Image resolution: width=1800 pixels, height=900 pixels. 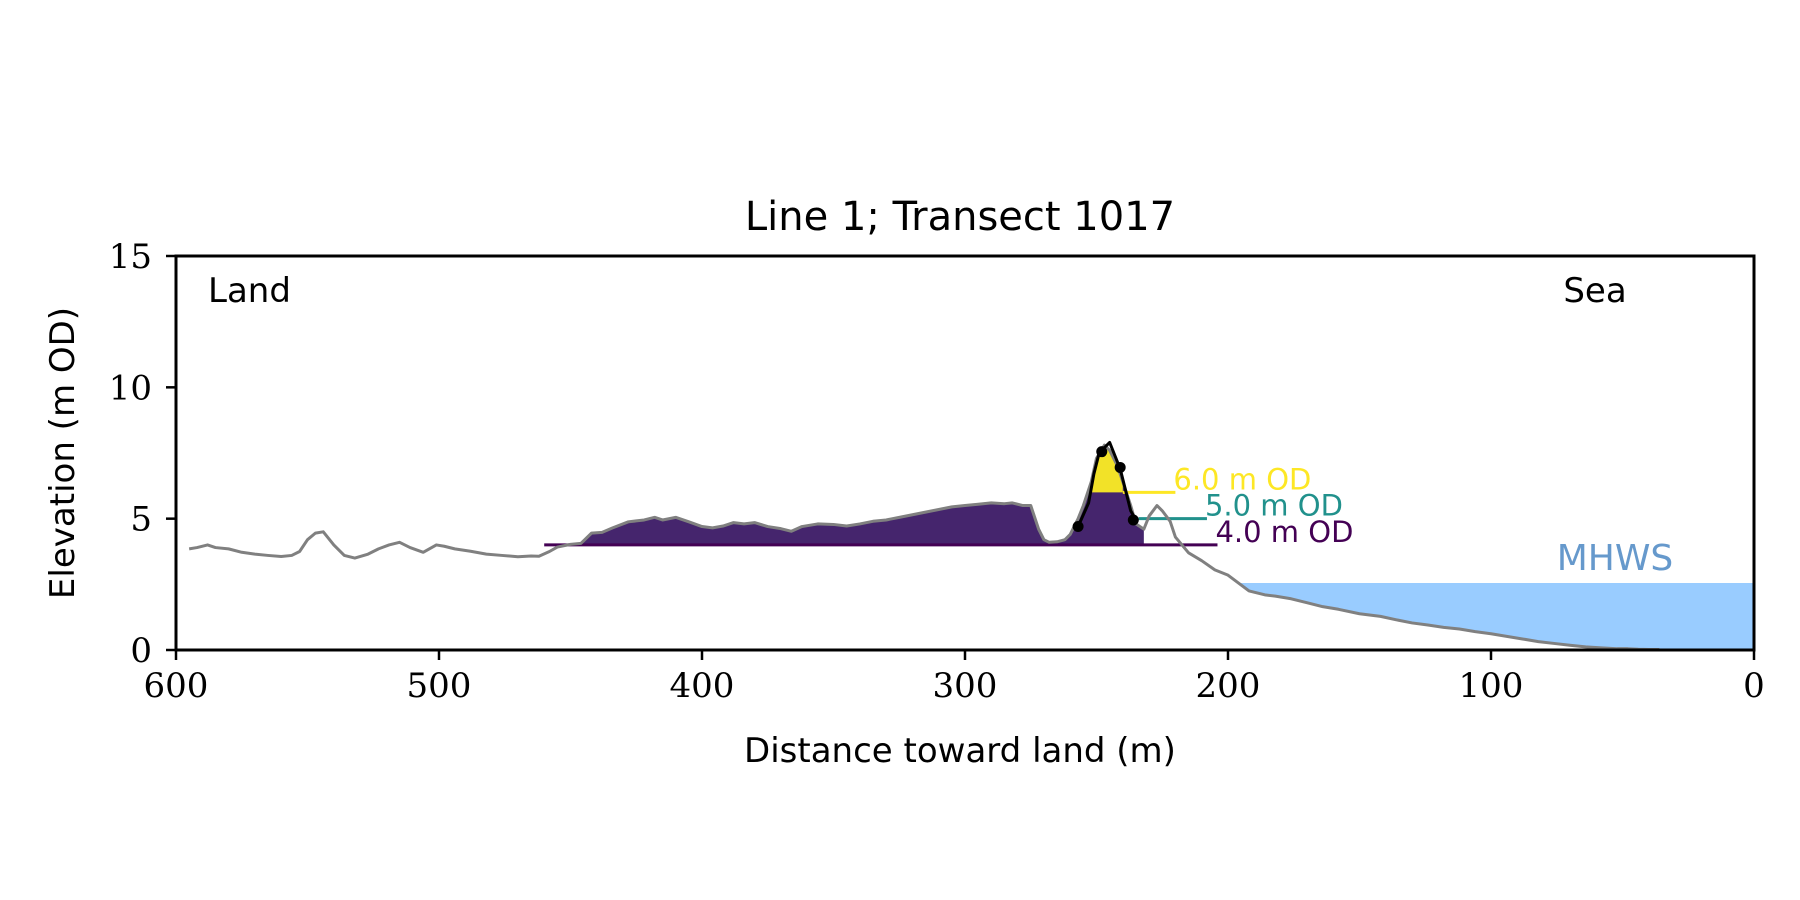 I want to click on x-tick-label: 500, so click(x=439, y=686).